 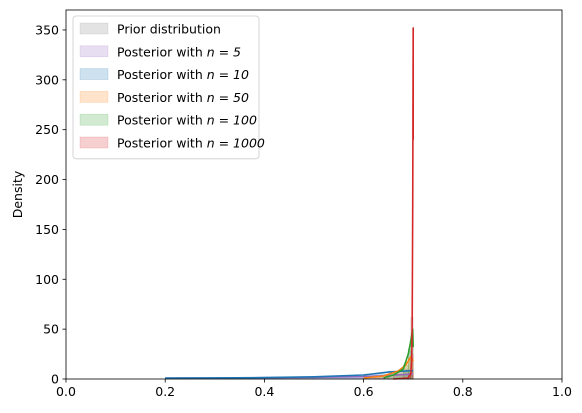 What do you see at coordinates (289, 348) in the screenshot?
I see `histogram-layer` at bounding box center [289, 348].